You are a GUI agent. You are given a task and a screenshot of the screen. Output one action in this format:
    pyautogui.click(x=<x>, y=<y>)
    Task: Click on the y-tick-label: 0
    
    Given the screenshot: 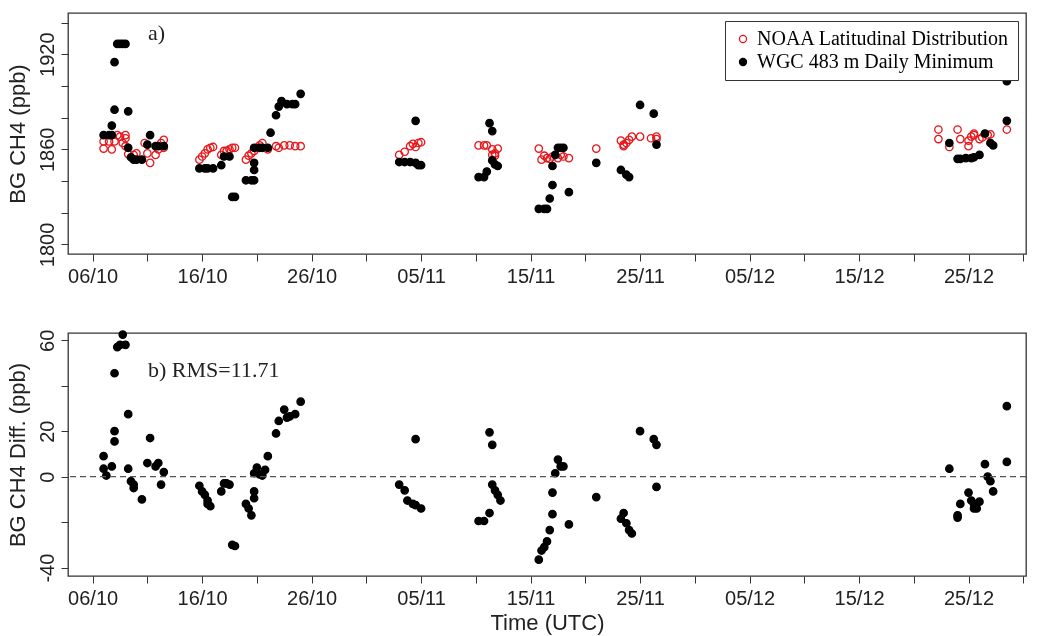 What is the action you would take?
    pyautogui.click(x=46, y=477)
    